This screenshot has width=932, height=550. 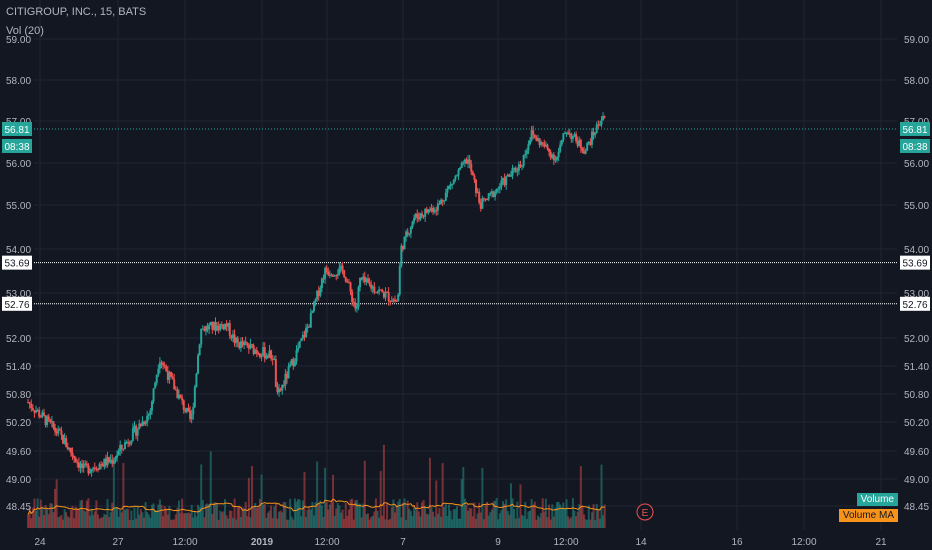 I want to click on y-tick-label-right: 58.00, so click(x=916, y=81).